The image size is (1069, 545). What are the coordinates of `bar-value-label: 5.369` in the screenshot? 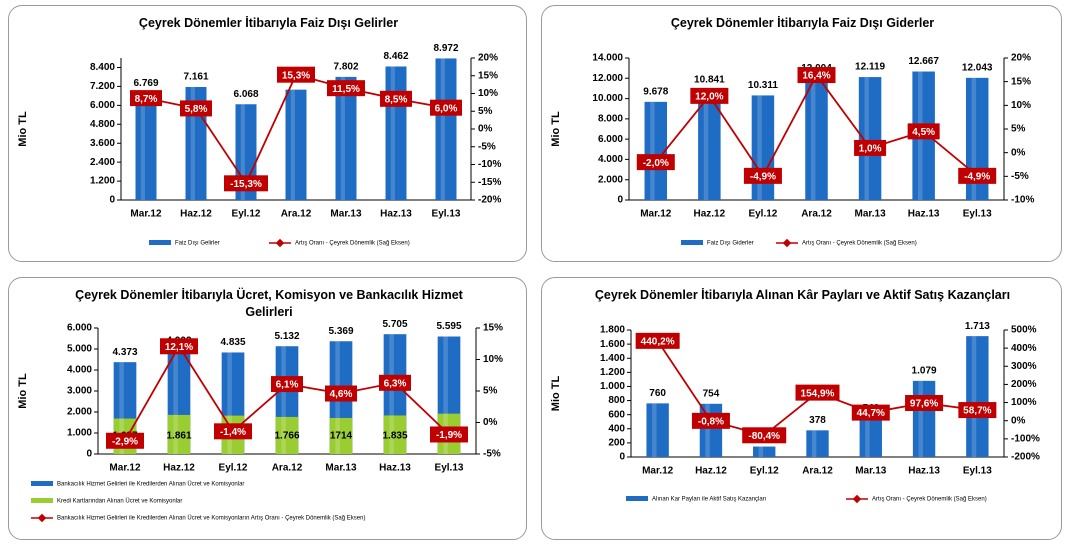 It's located at (340, 331).